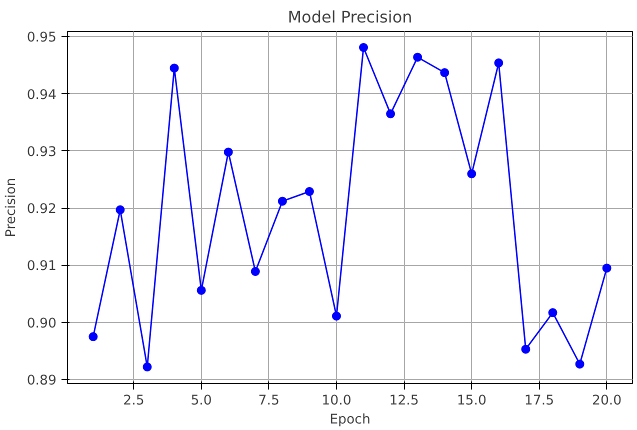 The width and height of the screenshot is (637, 430). What do you see at coordinates (41, 210) in the screenshot?
I see `y-tick-label: 0.92` at bounding box center [41, 210].